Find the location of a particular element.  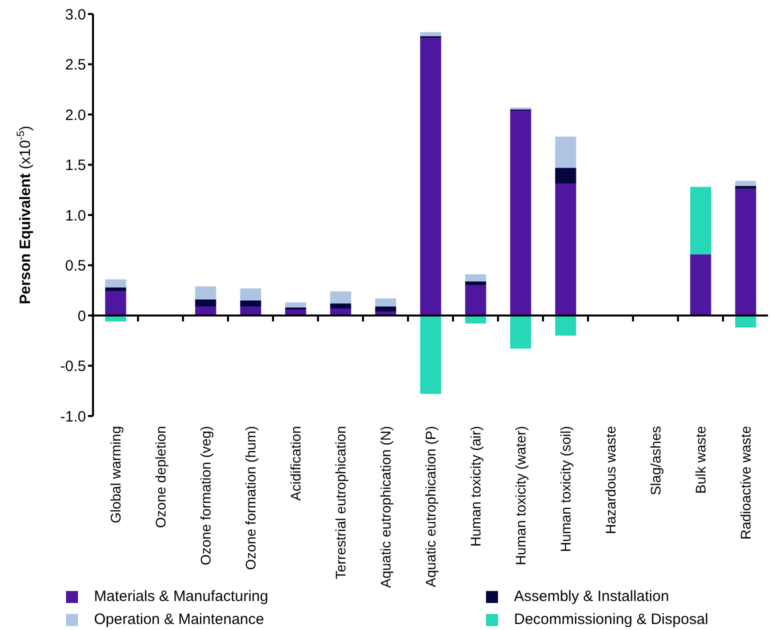

x-tick-label: Terrestrial eutrophication is located at coordinates (340, 503).